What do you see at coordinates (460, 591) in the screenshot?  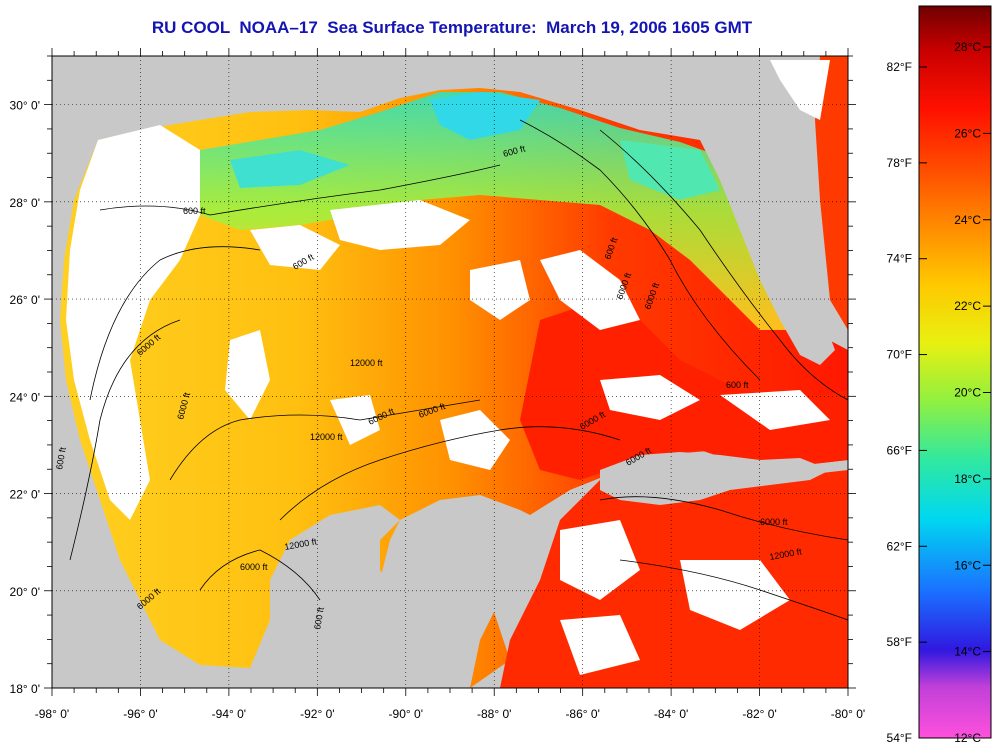 I see `yucatan-peninsula` at bounding box center [460, 591].